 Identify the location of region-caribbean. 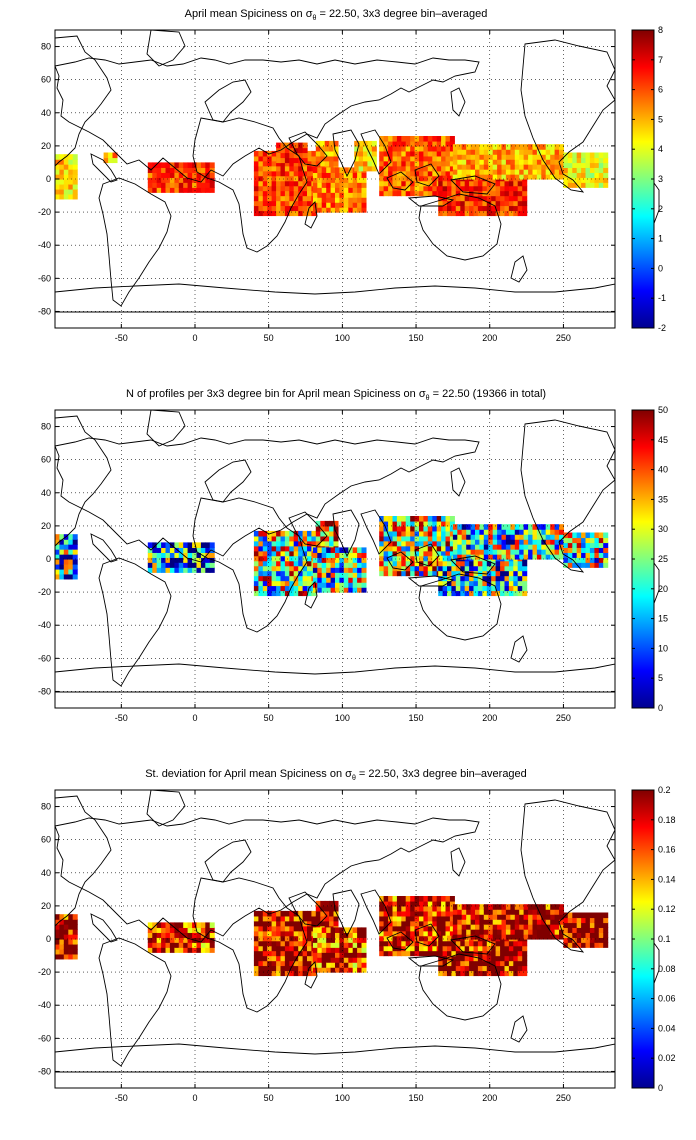
(110, 158).